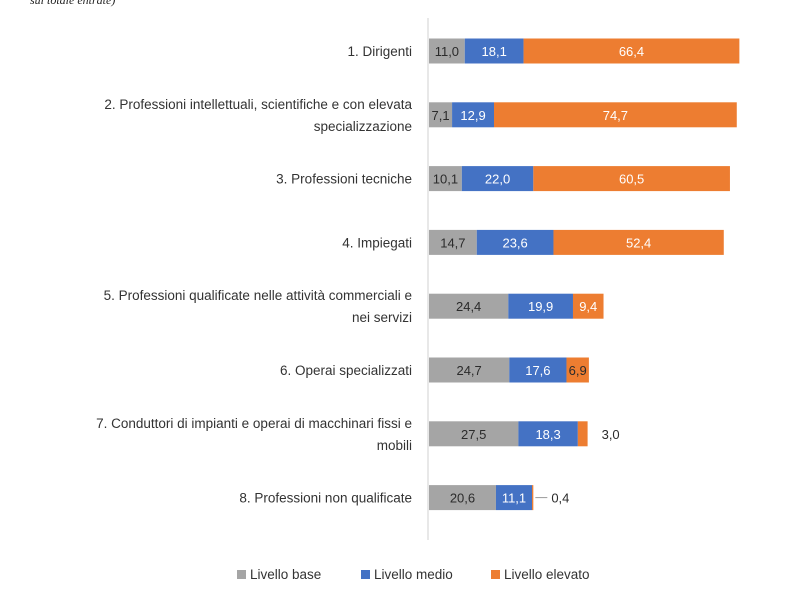 This screenshot has width=808, height=616. What do you see at coordinates (611, 434) in the screenshot?
I see `data-label: 3,0` at bounding box center [611, 434].